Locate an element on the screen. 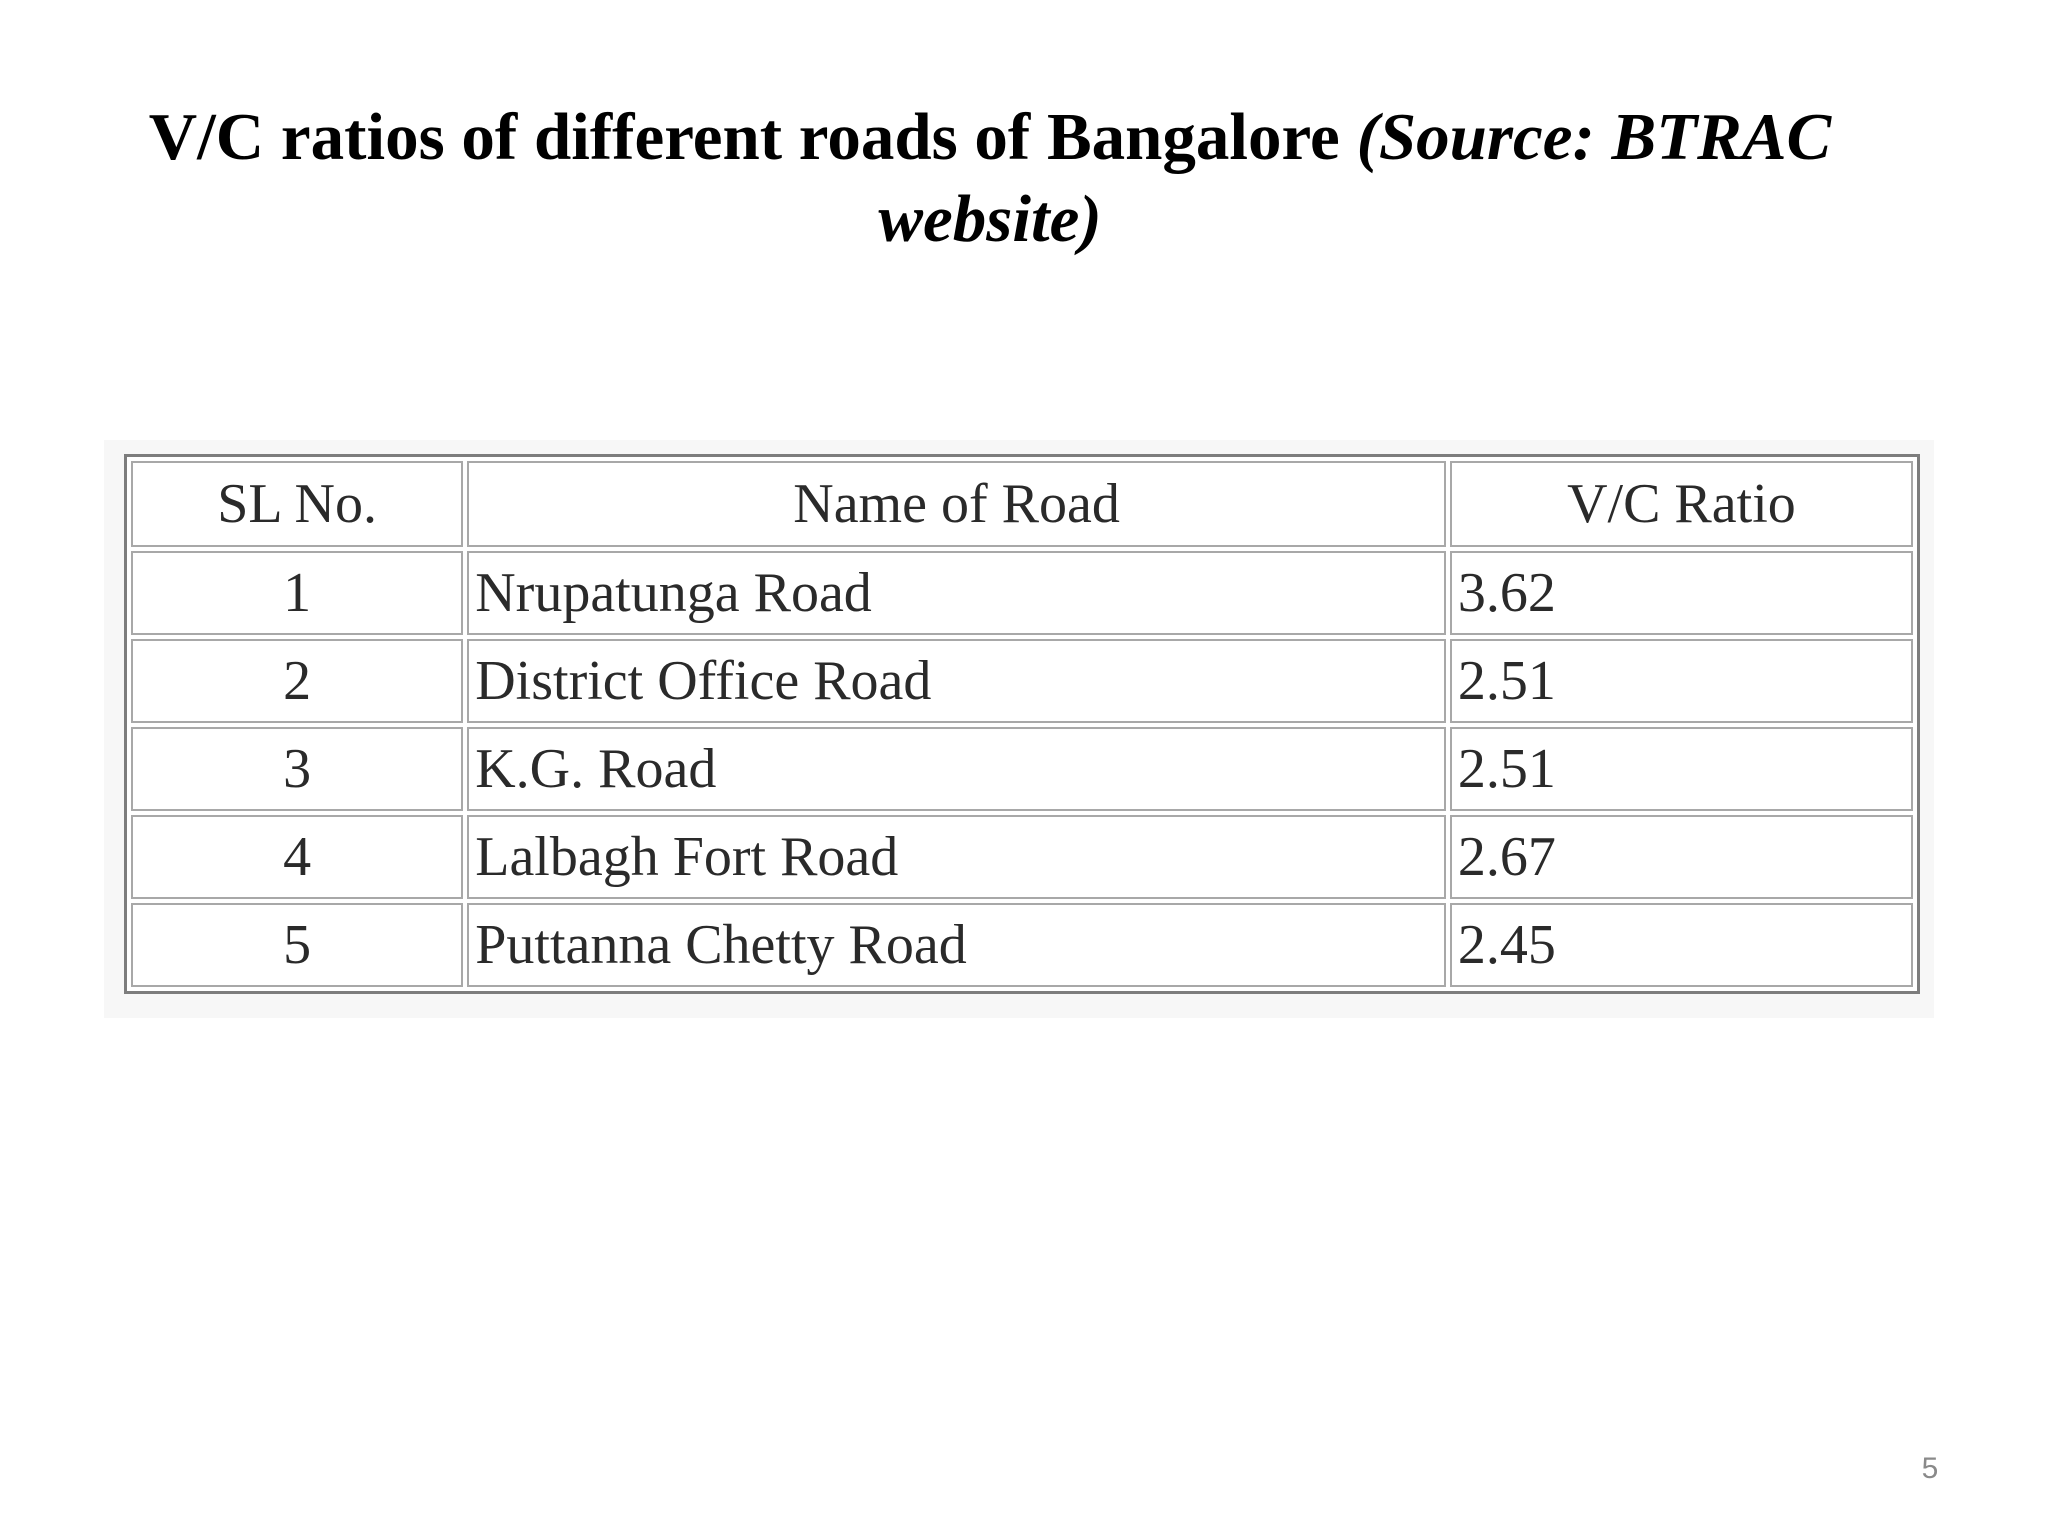 This screenshot has width=2048, height=1536. cell-sl-no: 2 is located at coordinates (297, 681).